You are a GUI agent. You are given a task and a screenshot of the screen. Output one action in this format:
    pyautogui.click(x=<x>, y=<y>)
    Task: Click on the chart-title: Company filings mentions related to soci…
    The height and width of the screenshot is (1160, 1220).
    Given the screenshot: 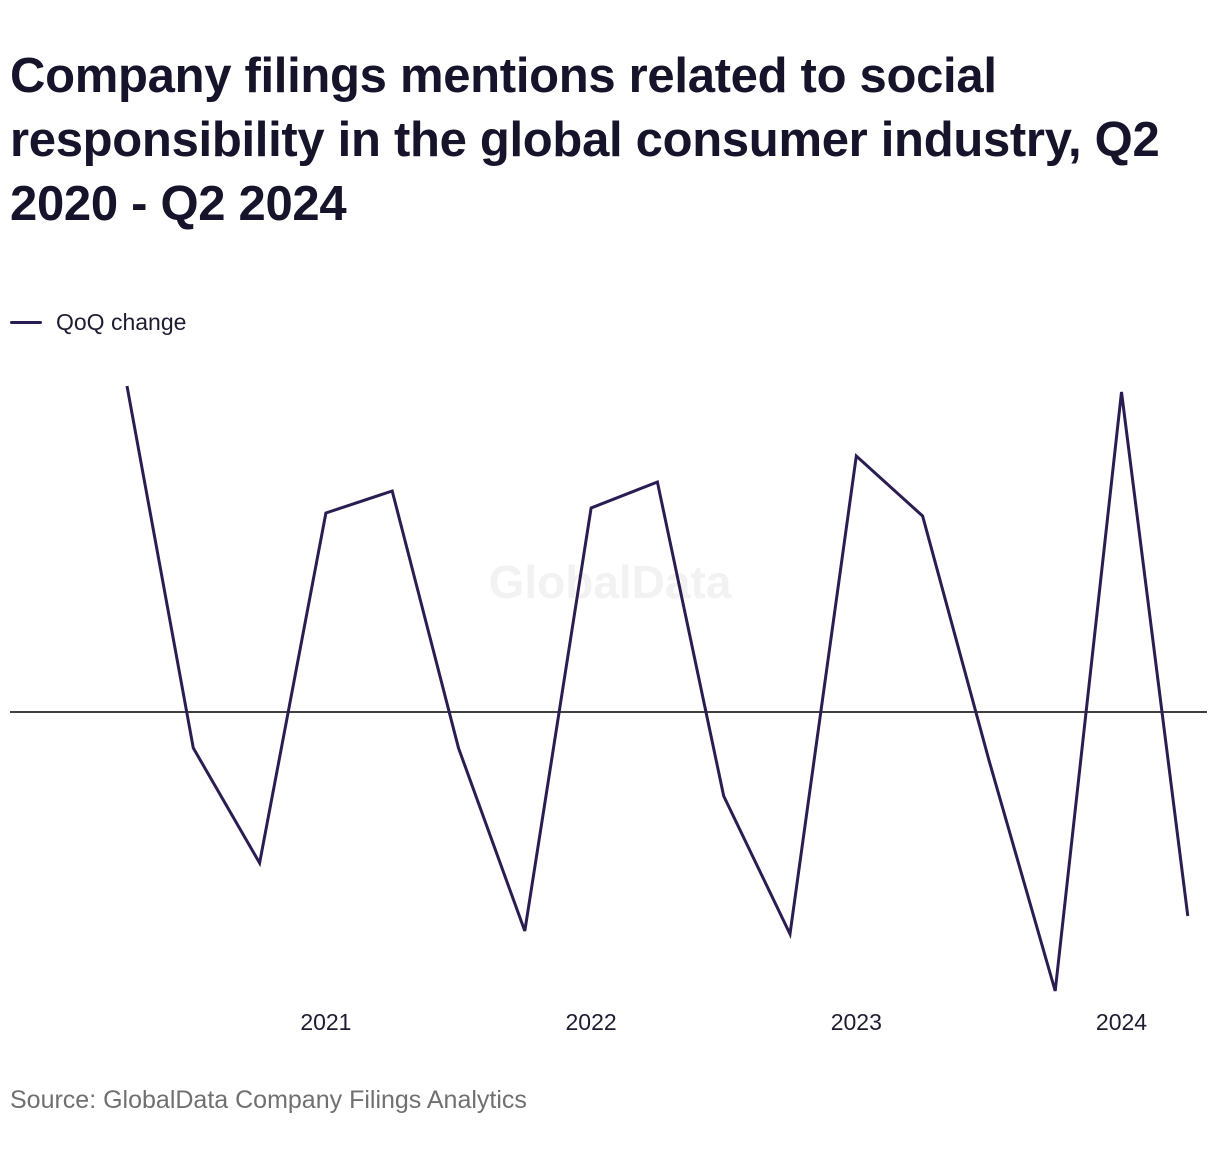 What is the action you would take?
    pyautogui.click(x=585, y=140)
    